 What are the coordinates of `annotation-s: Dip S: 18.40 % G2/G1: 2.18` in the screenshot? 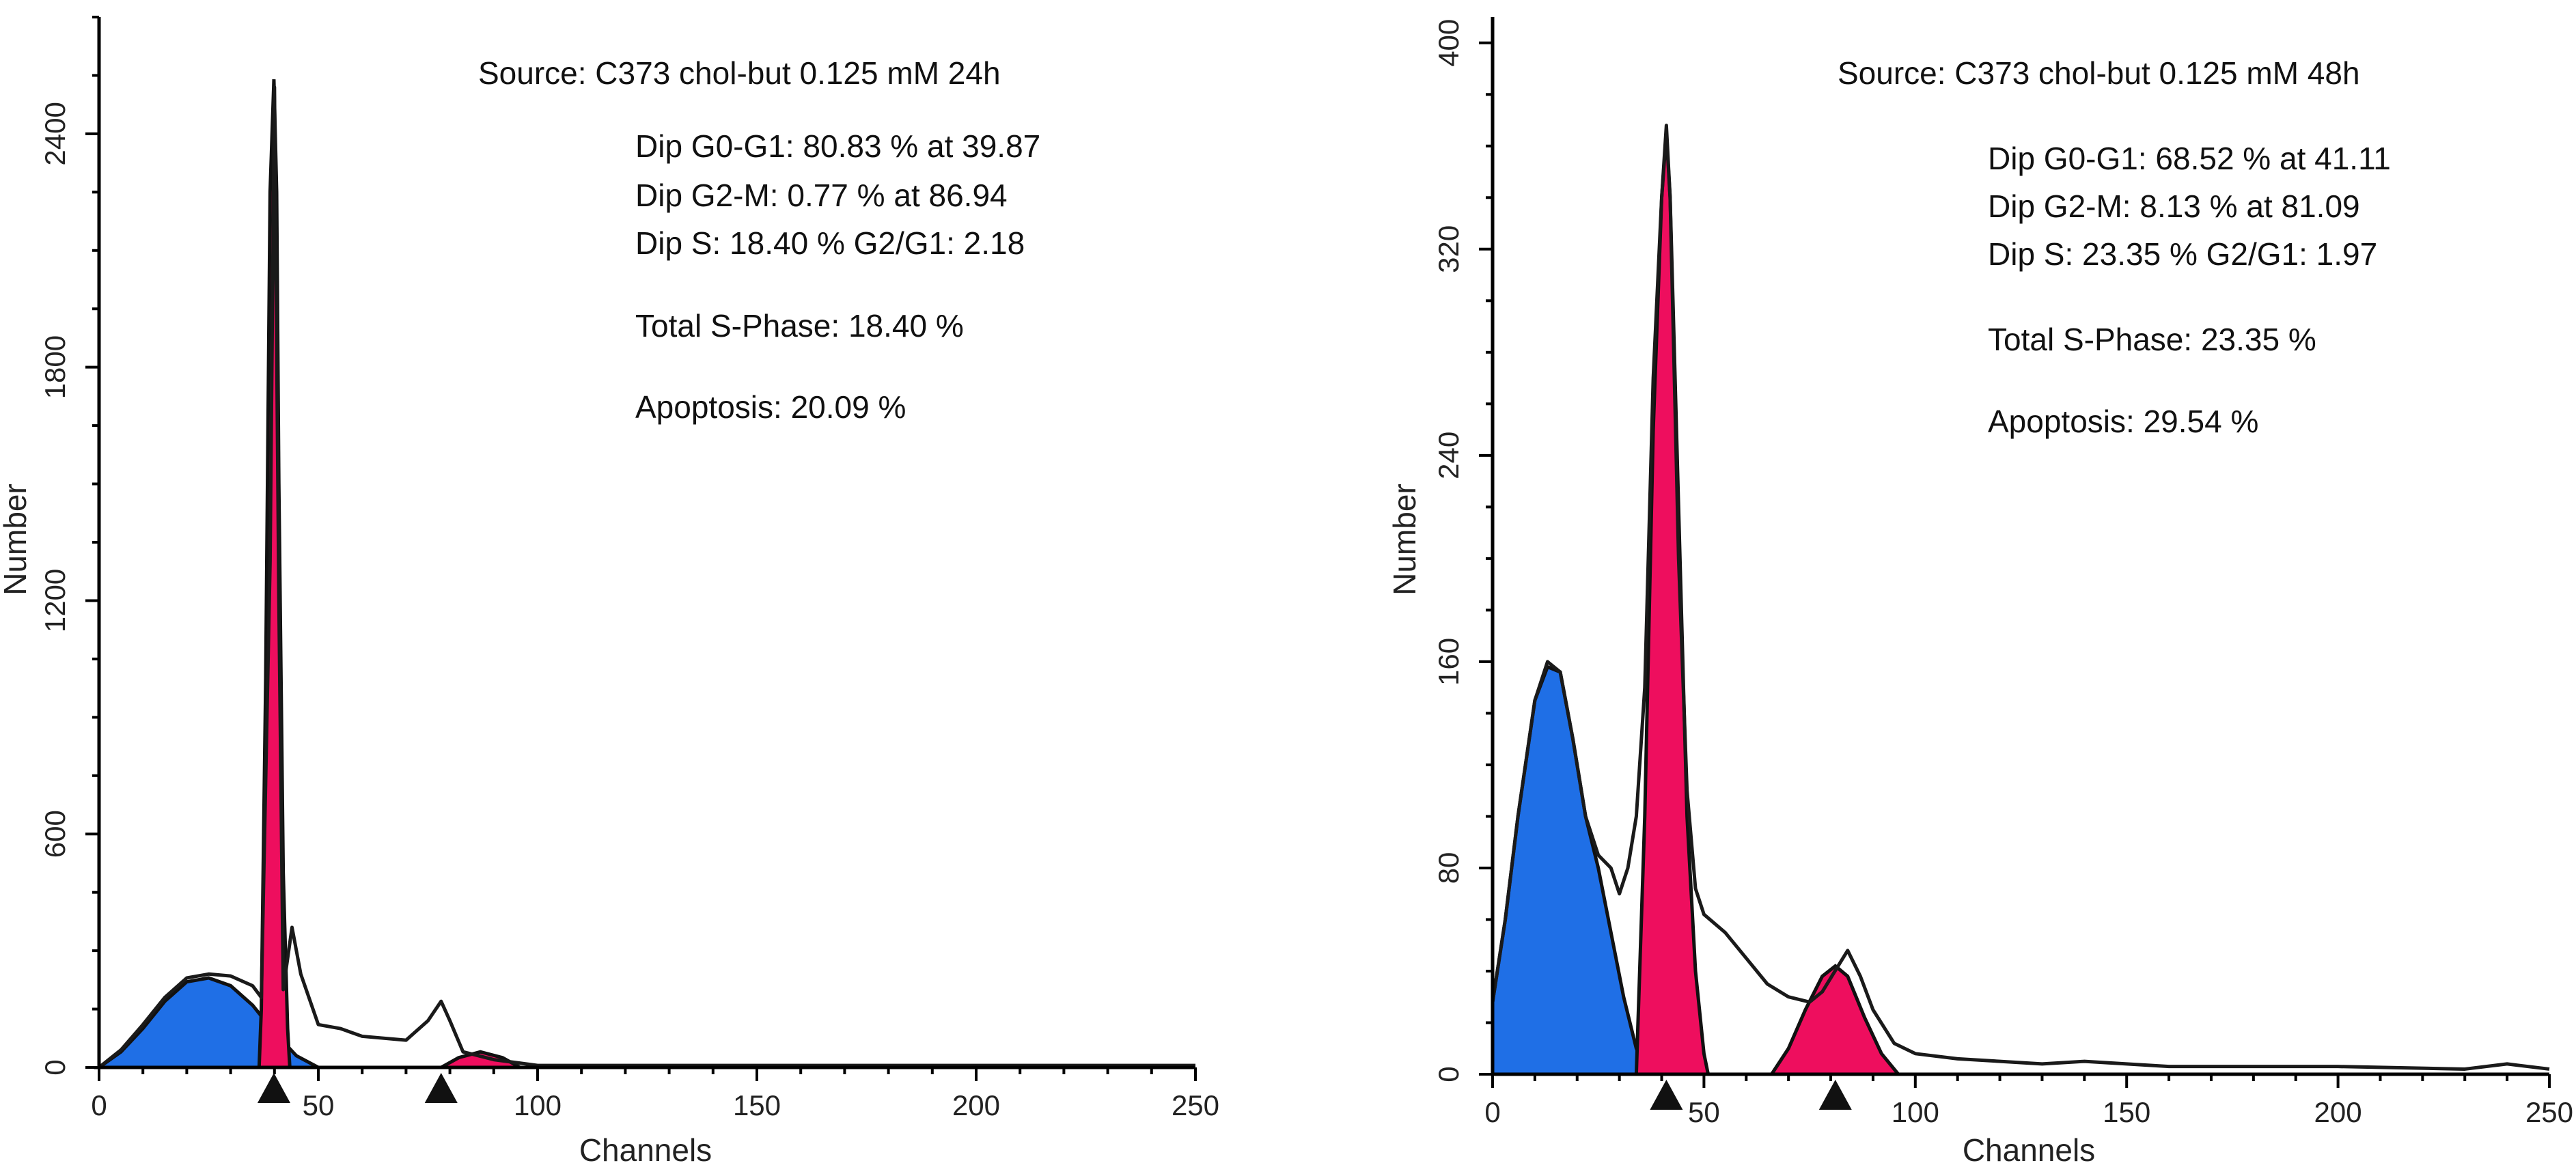 It's located at (830, 243).